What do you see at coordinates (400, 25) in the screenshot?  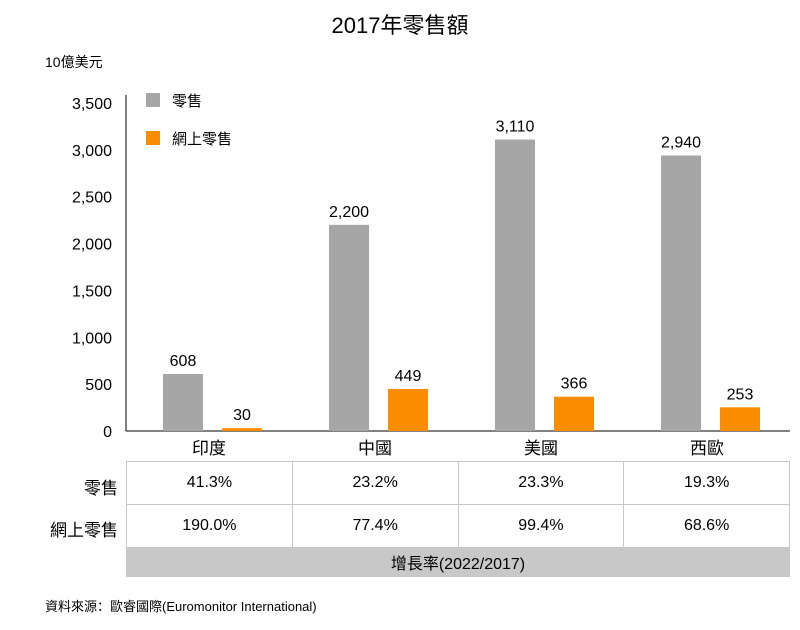 I see `chart-title: 2017年零售額` at bounding box center [400, 25].